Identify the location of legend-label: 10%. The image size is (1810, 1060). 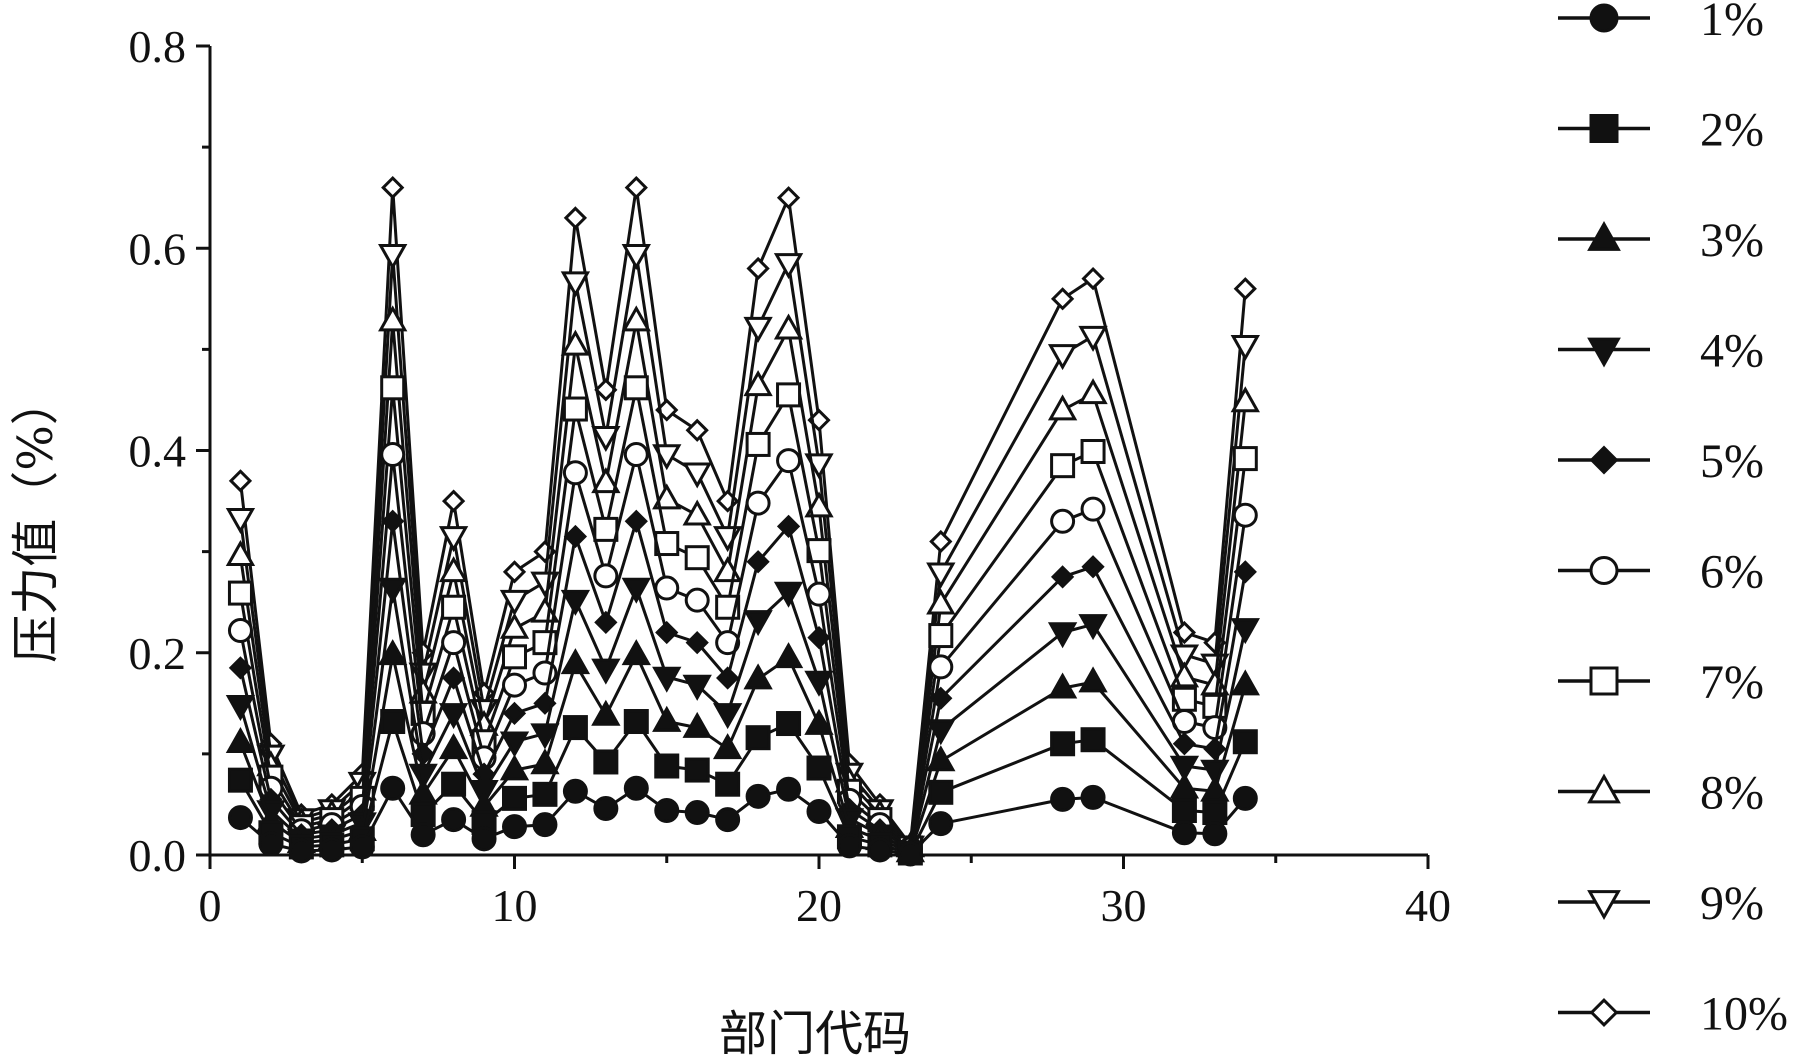
(1744, 1014).